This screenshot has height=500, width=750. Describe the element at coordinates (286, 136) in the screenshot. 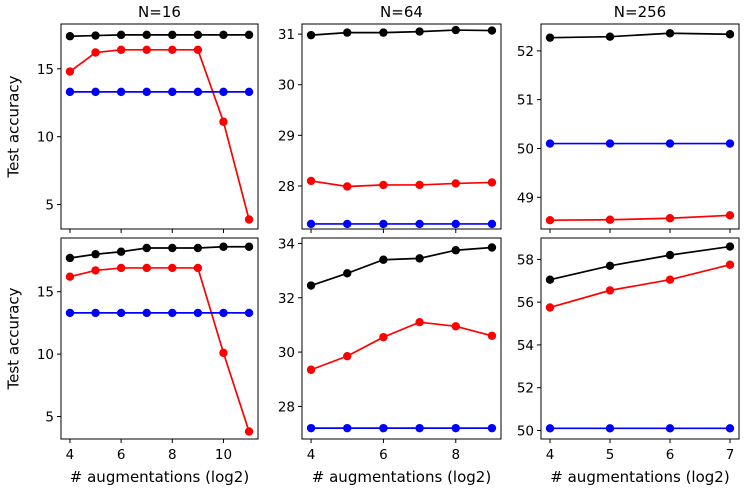

I see `y-tick-label: 29` at that location.